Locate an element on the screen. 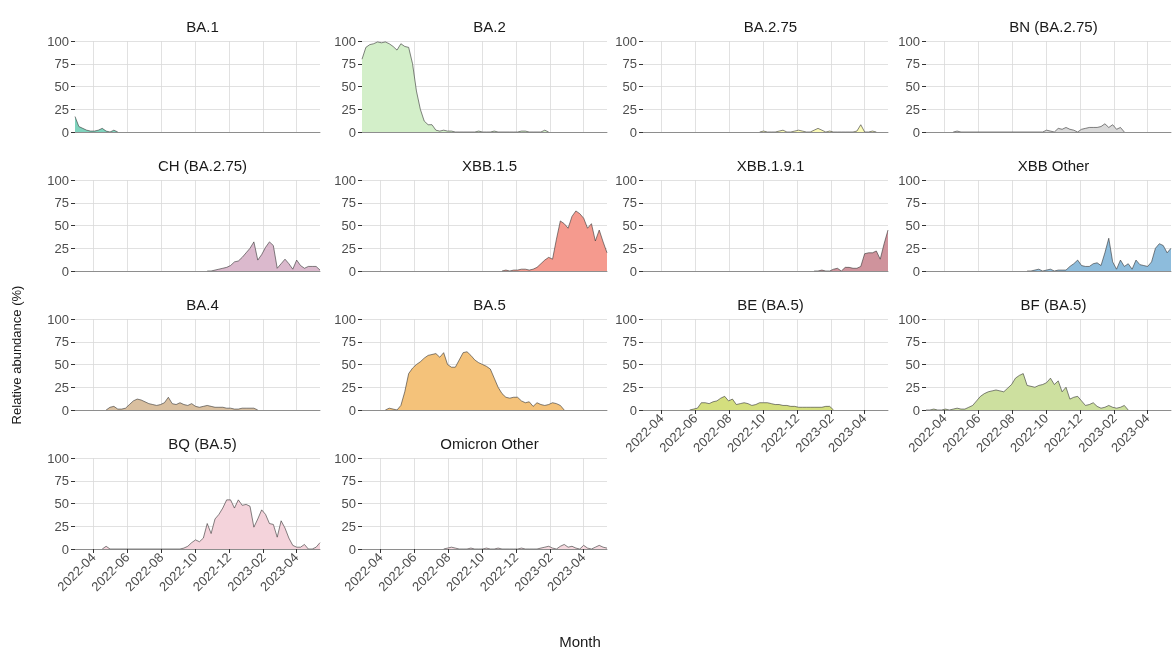 The height and width of the screenshot is (654, 1174). chart-title: BQ (BA.5) is located at coordinates (202, 443).